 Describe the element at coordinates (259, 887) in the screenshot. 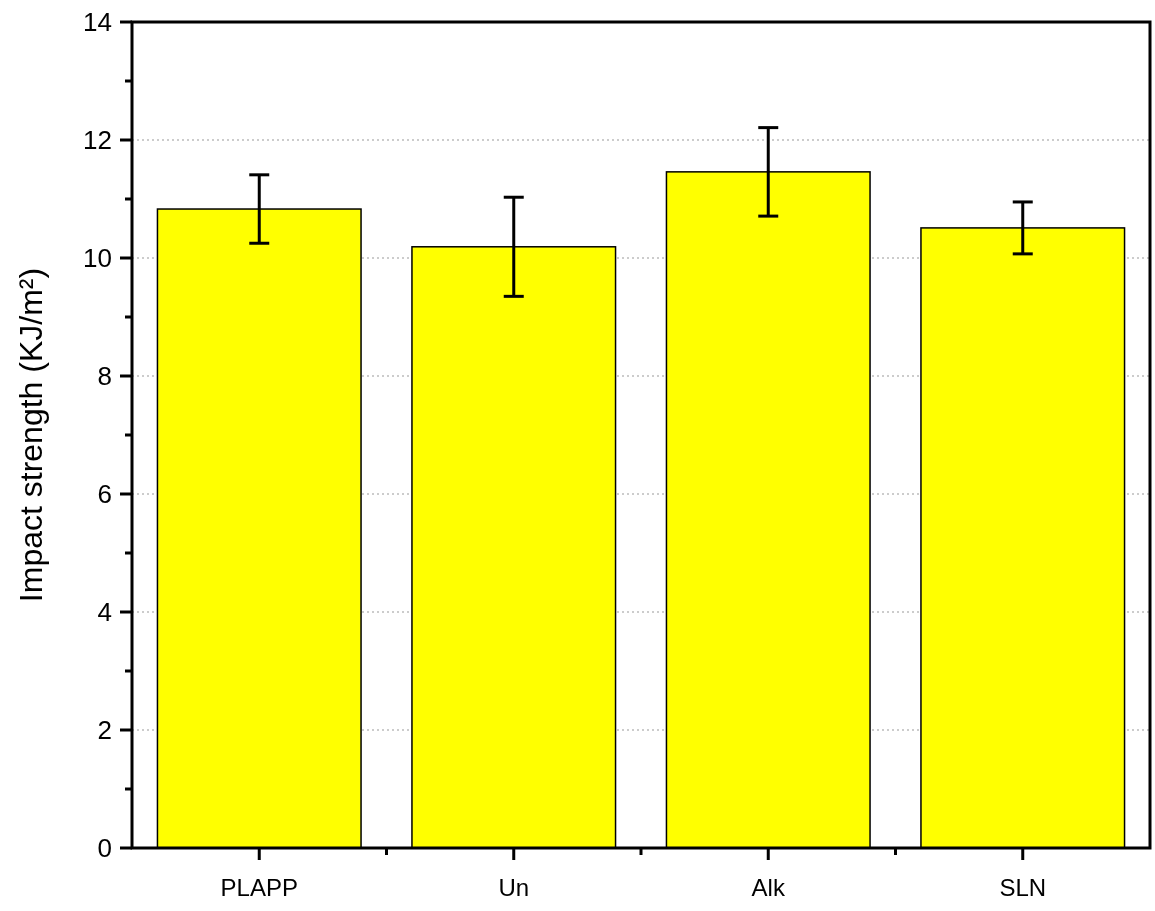

I see `x-tick-label: PLAPP` at that location.